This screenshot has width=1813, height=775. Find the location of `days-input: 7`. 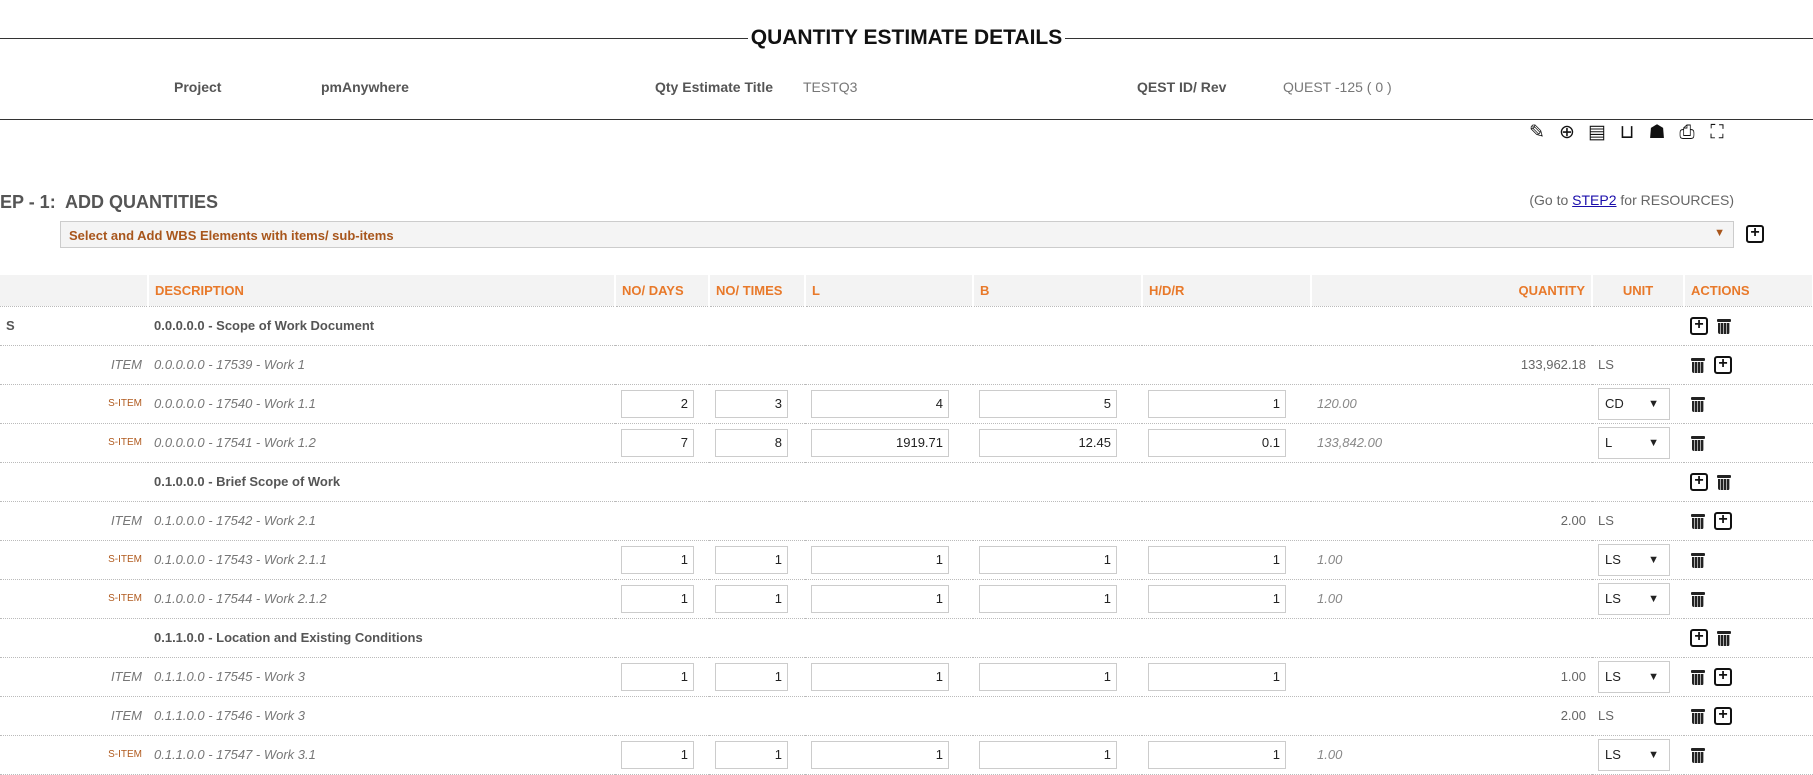

days-input: 7 is located at coordinates (657, 442).